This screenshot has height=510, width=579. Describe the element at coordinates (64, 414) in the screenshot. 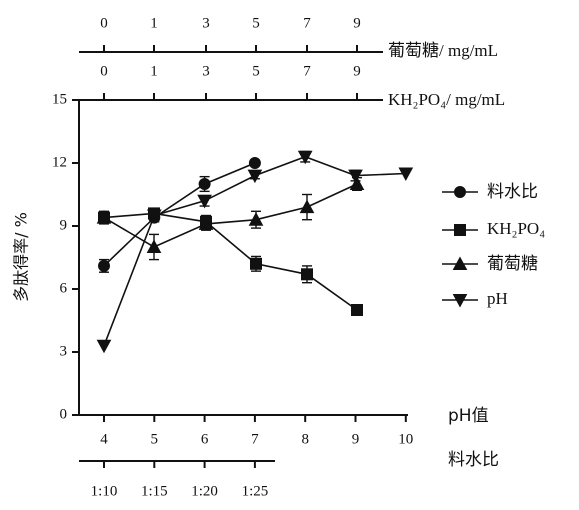

I see `y-tick-label: 0` at that location.